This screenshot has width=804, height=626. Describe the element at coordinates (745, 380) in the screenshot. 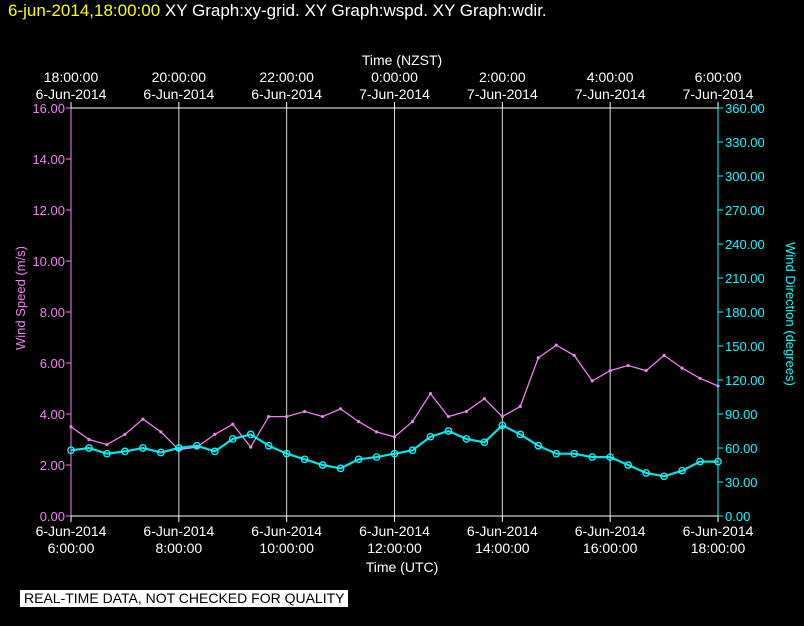

I see `y-right-tick-label: 120.00` at that location.